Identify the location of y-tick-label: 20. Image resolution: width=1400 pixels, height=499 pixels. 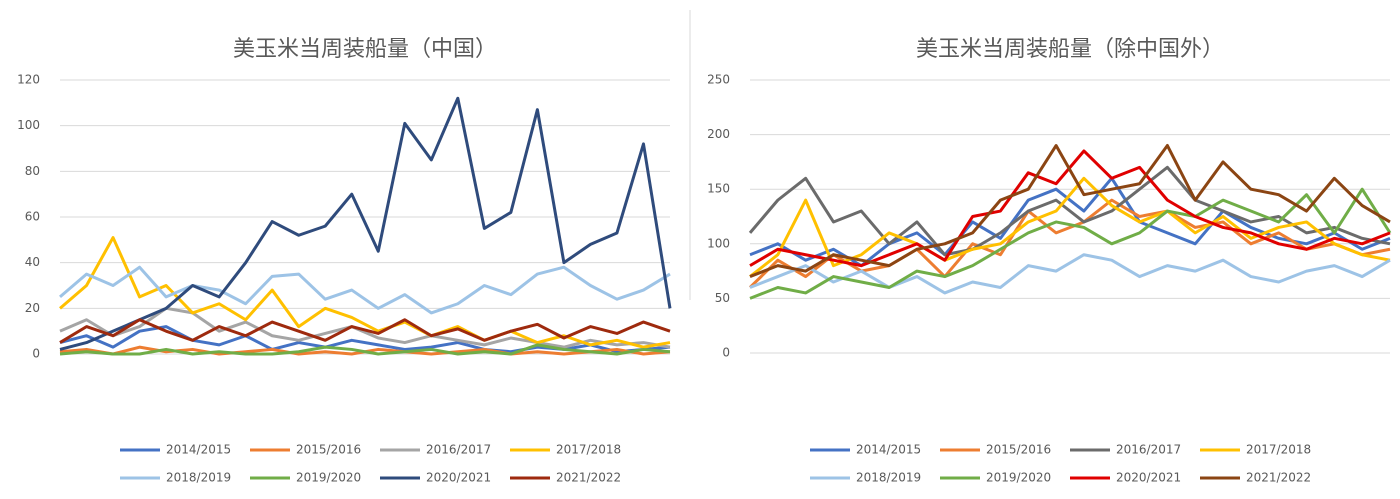
(32, 308).